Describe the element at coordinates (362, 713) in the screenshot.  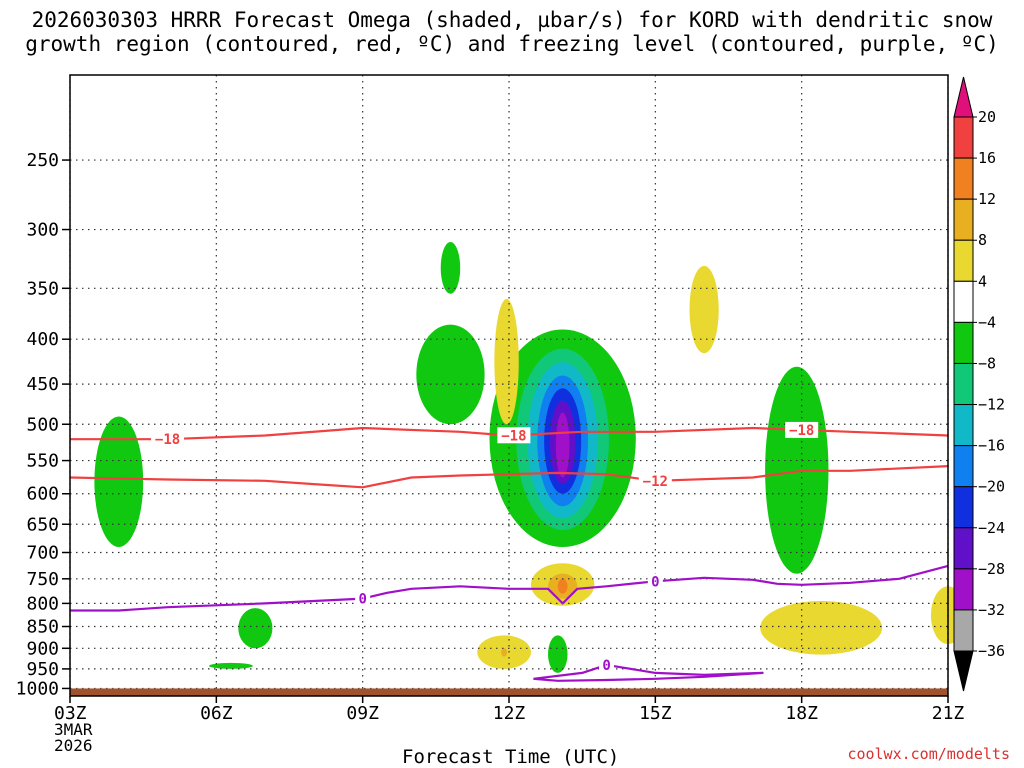
I see `x-tick-label: 09Z` at that location.